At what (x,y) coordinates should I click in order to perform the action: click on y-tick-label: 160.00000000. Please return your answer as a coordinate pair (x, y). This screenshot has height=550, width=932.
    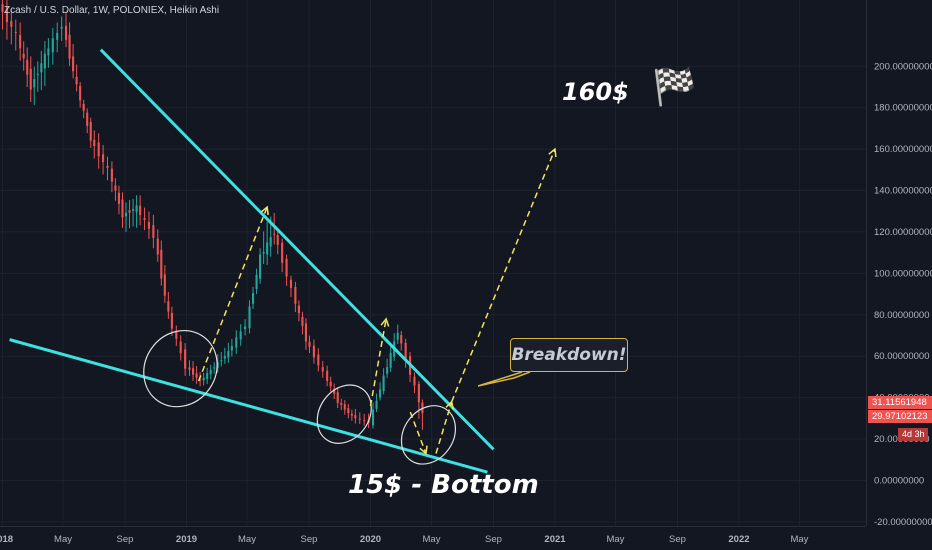
    Looking at the image, I should click on (903, 149).